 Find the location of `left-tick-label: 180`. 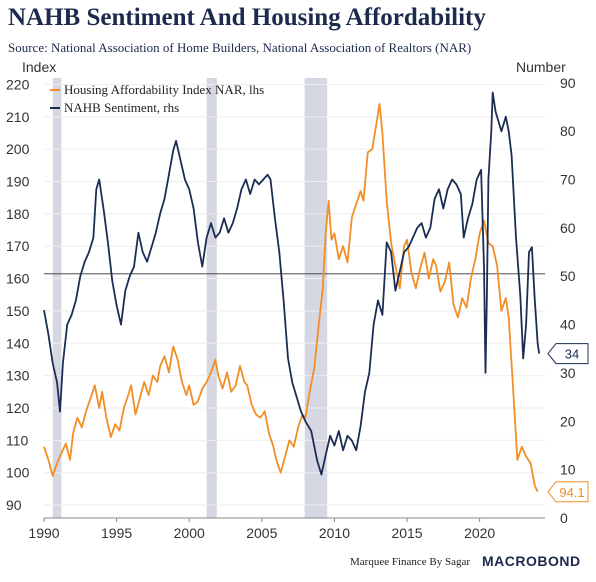

left-tick-label: 180 is located at coordinates (18, 214).